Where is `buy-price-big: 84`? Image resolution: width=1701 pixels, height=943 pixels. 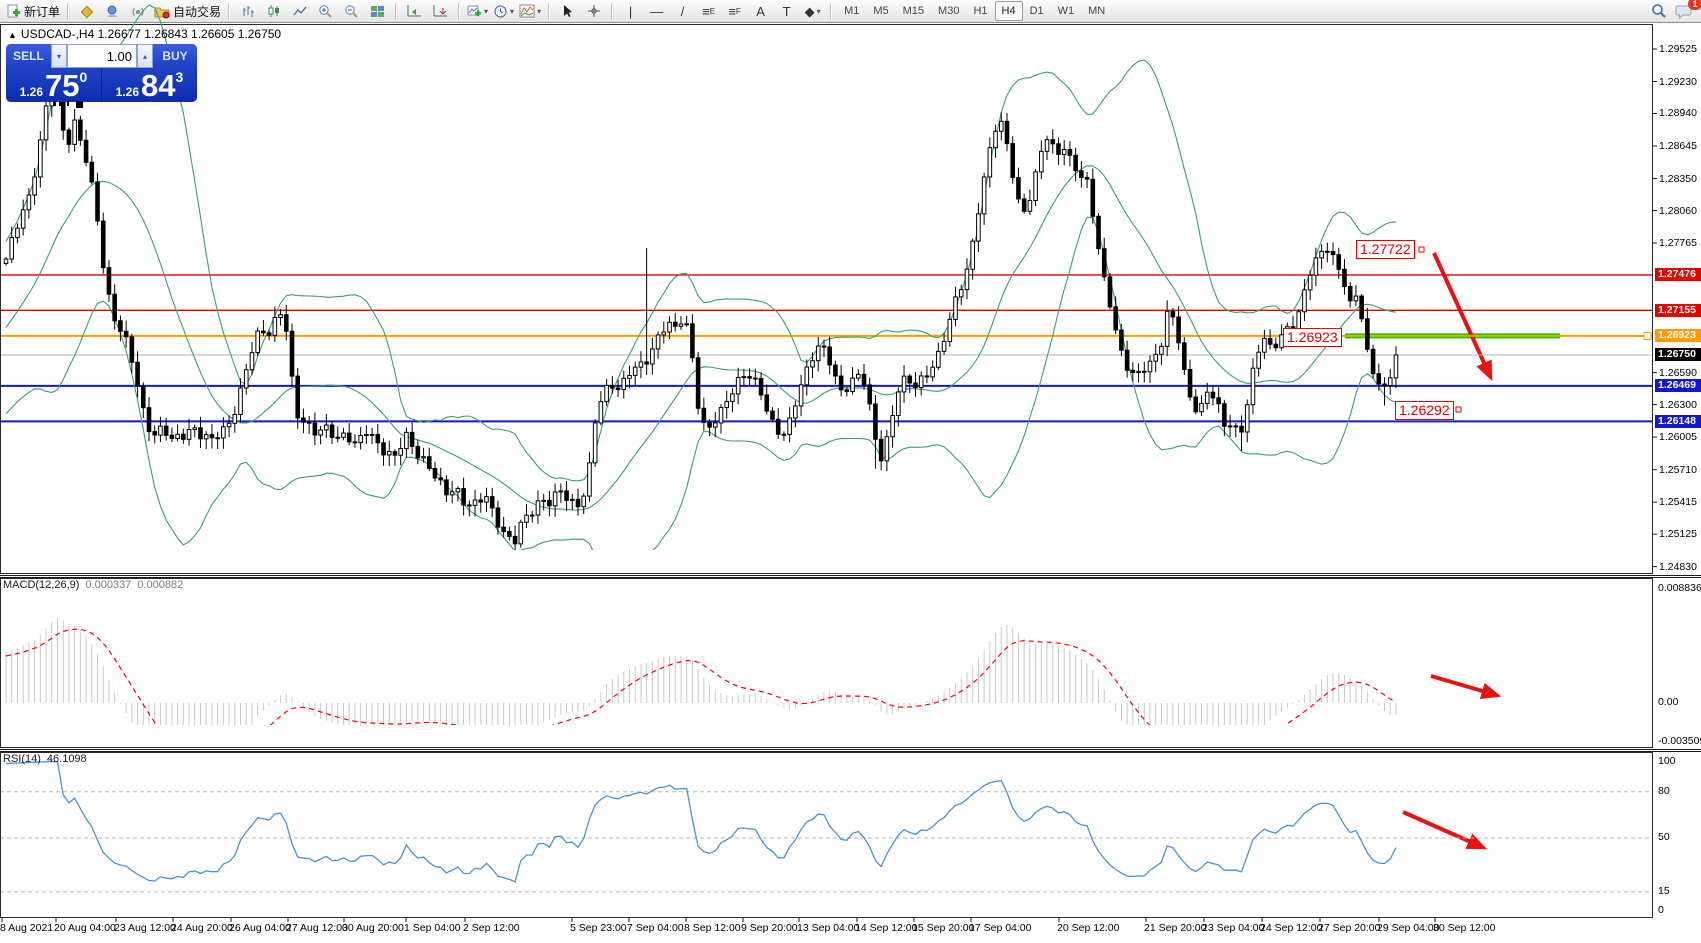
buy-price-big: 84 is located at coordinates (158, 85).